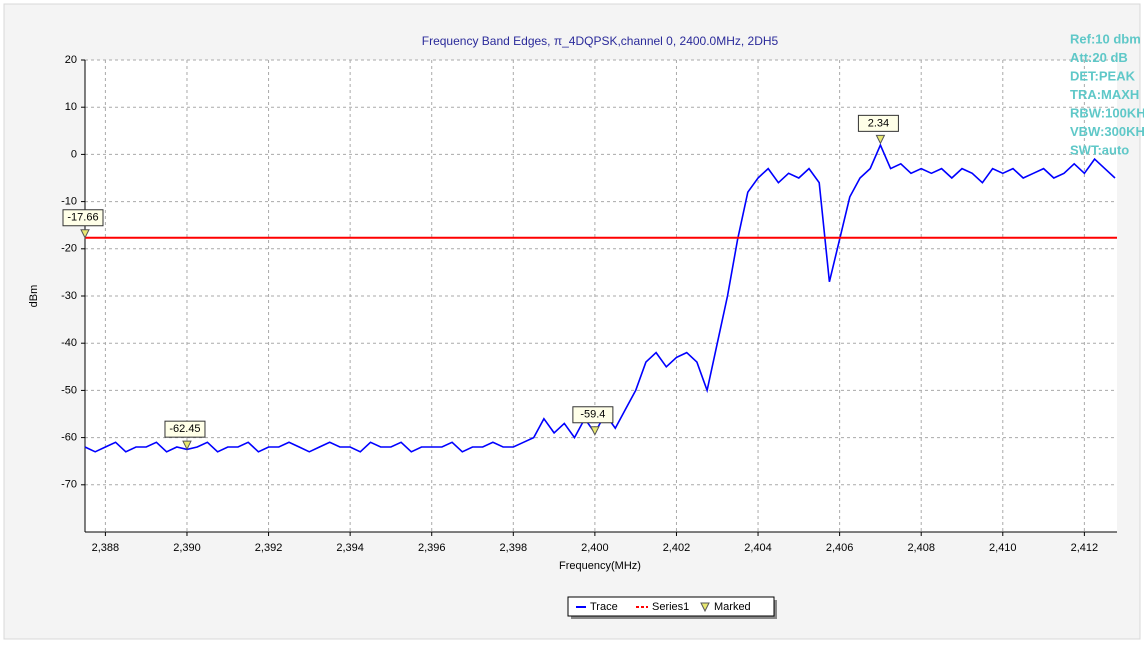 The height and width of the screenshot is (648, 1144). I want to click on y-tick-label: 20, so click(71, 60).